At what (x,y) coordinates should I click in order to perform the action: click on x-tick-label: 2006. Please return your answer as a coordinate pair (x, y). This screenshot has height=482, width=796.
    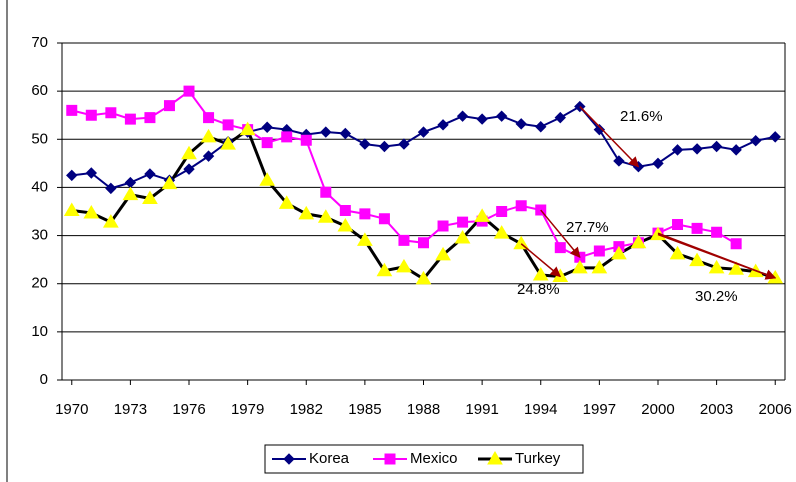
    Looking at the image, I should click on (775, 409).